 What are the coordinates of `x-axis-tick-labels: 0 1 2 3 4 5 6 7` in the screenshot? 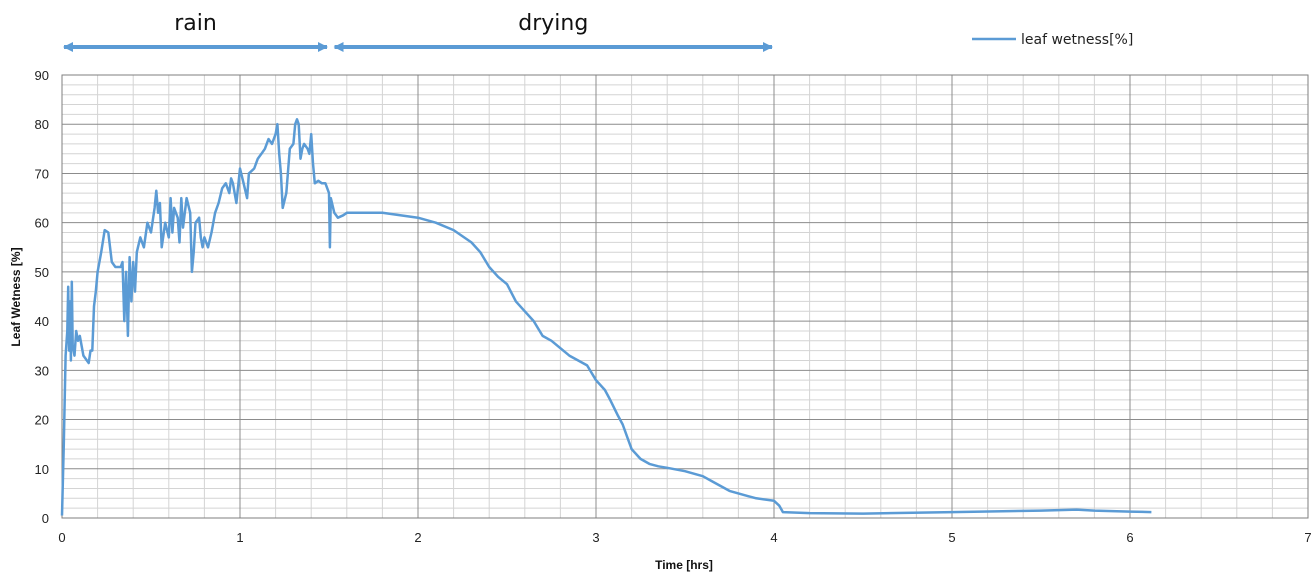 It's located at (684, 537).